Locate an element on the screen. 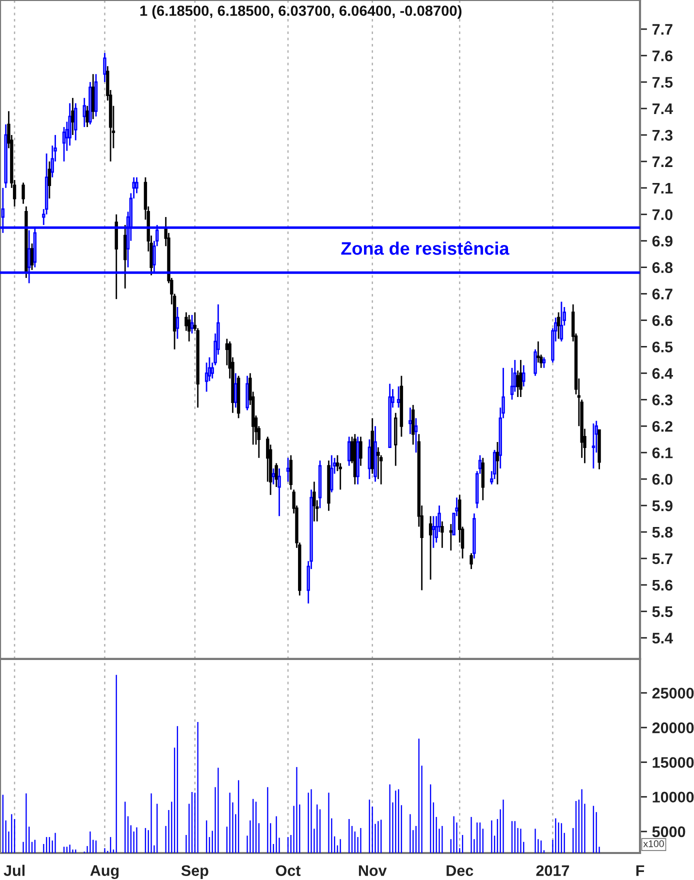 Image resolution: width=694 pixels, height=880 pixels. y-tick-label: 5.5 is located at coordinates (662, 612).